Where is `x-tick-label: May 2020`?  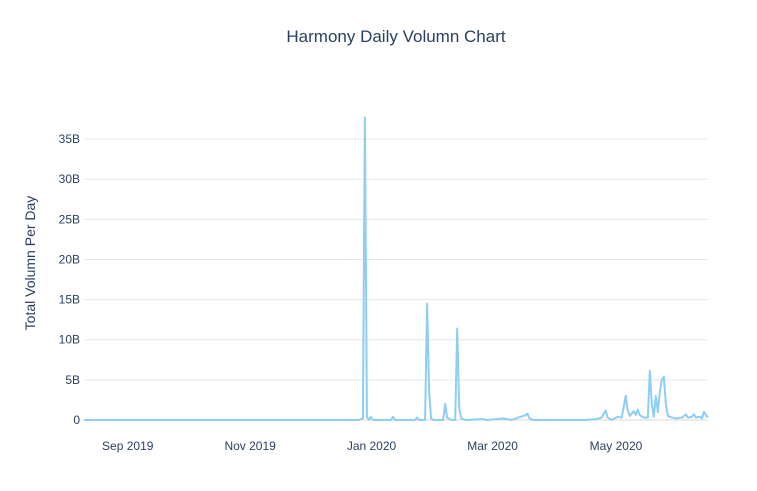
x-tick-label: May 2020 is located at coordinates (616, 446).